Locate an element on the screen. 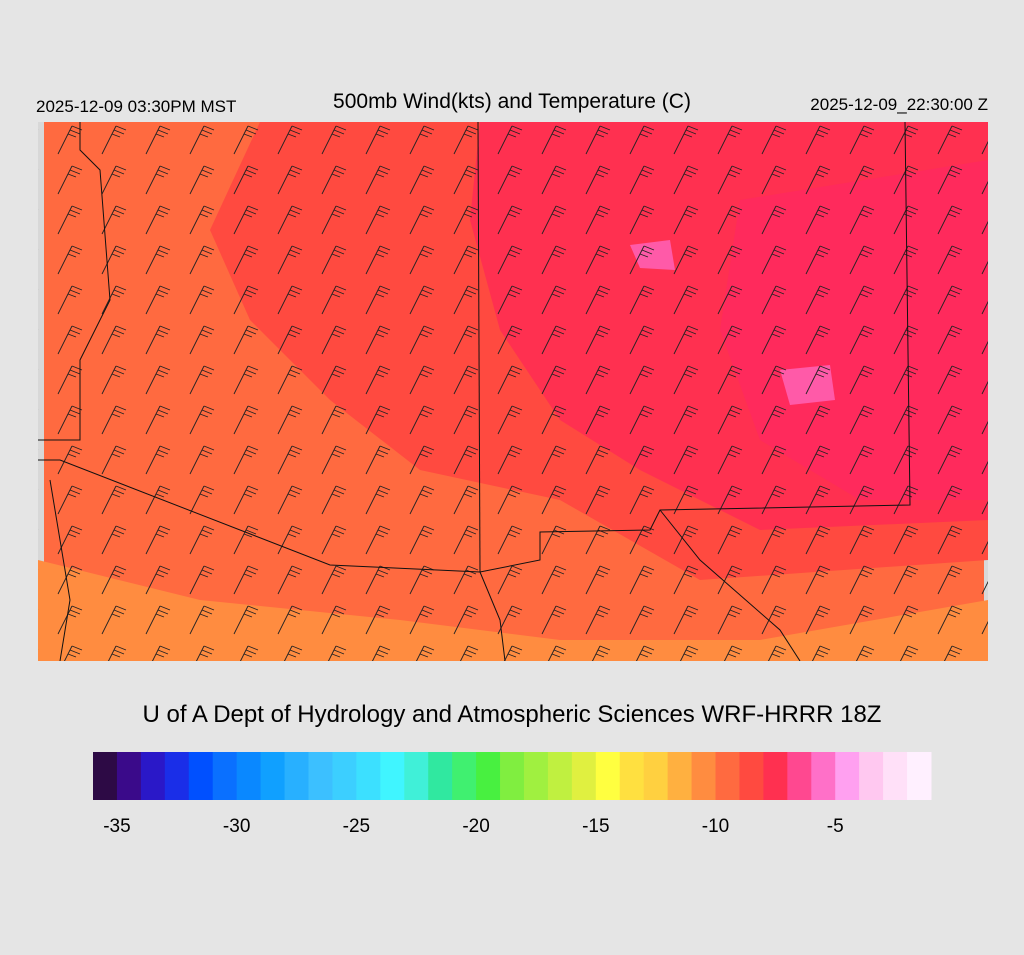  colorbar-label: -5 is located at coordinates (835, 826).